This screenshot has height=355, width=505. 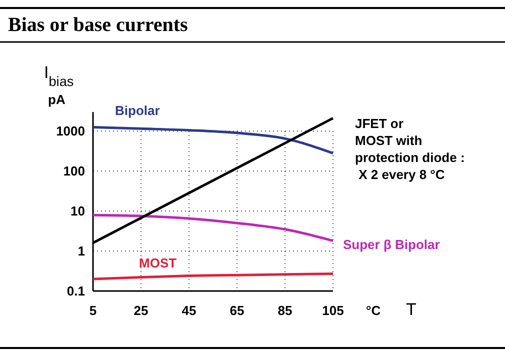 What do you see at coordinates (75, 291) in the screenshot?
I see `y-tick-label: 0.1` at bounding box center [75, 291].